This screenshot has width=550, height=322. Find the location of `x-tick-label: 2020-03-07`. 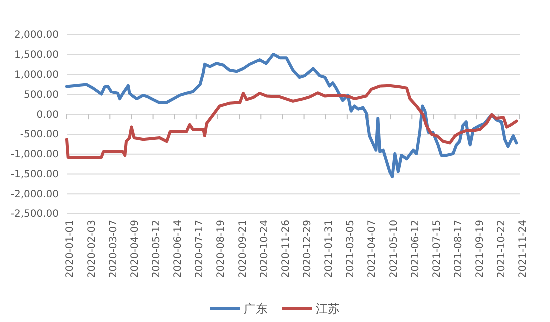

x-tick-label: 2020-03-07 is located at coordinates (114, 249).